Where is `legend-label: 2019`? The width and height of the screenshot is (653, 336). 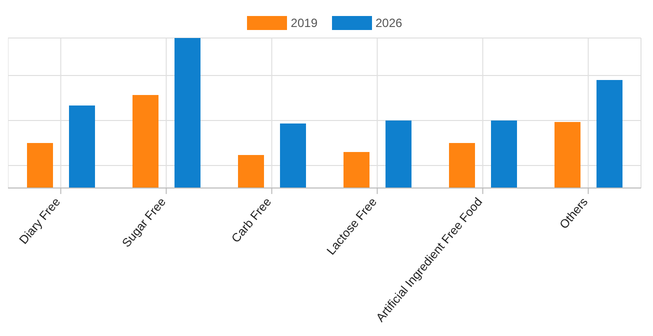 legend-label: 2019 is located at coordinates (304, 23).